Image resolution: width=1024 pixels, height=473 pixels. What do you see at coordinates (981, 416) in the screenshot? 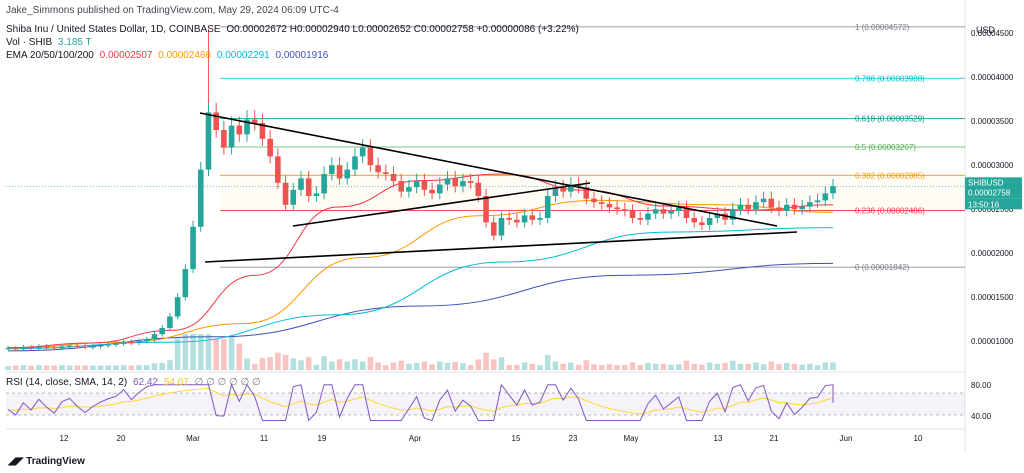
I see `rsi-tick-label: 40.00` at bounding box center [981, 416].